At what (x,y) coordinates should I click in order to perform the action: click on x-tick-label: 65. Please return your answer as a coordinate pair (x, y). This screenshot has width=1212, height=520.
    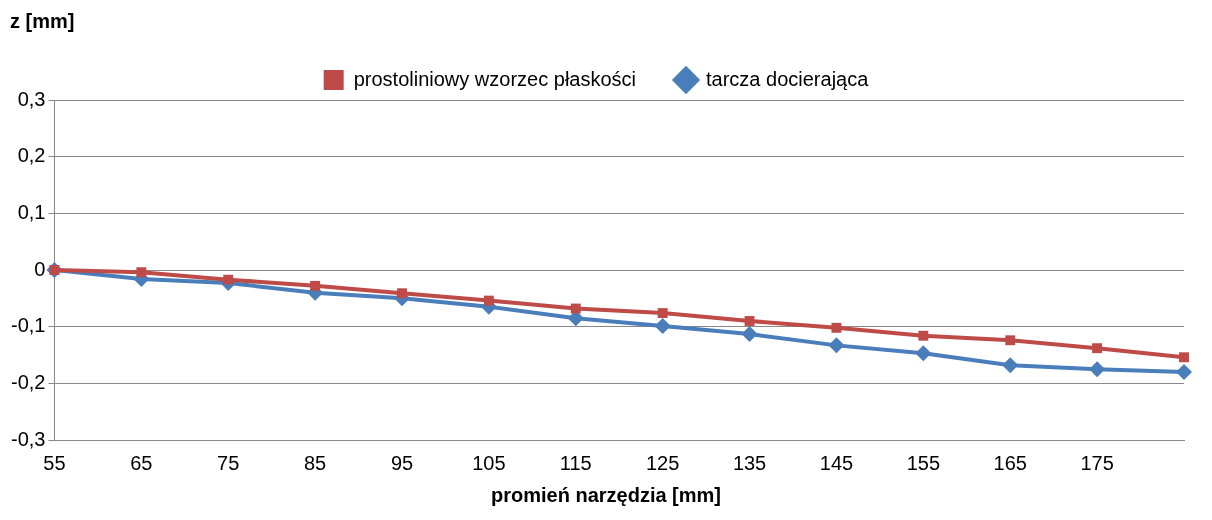
    Looking at the image, I should click on (141, 462).